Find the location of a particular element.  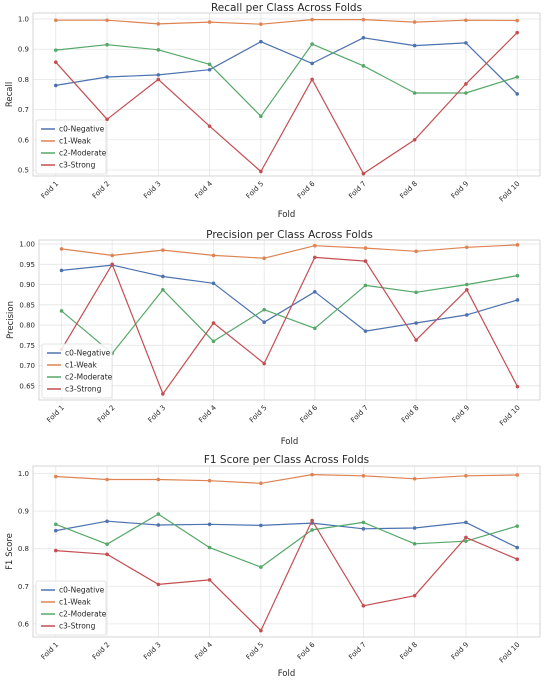

series-line-c3-strong is located at coordinates (286, 575).